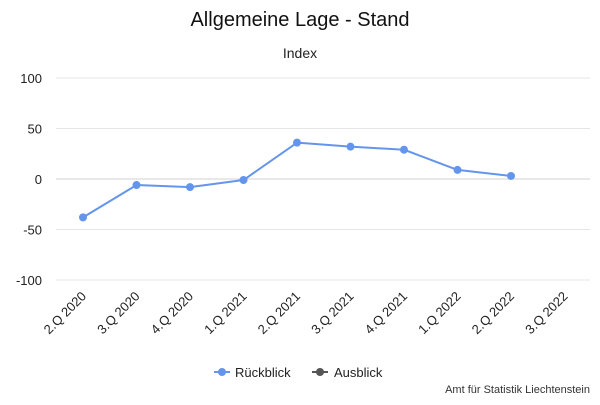  Describe the element at coordinates (300, 53) in the screenshot. I see `chart-subtitle: Index` at that location.